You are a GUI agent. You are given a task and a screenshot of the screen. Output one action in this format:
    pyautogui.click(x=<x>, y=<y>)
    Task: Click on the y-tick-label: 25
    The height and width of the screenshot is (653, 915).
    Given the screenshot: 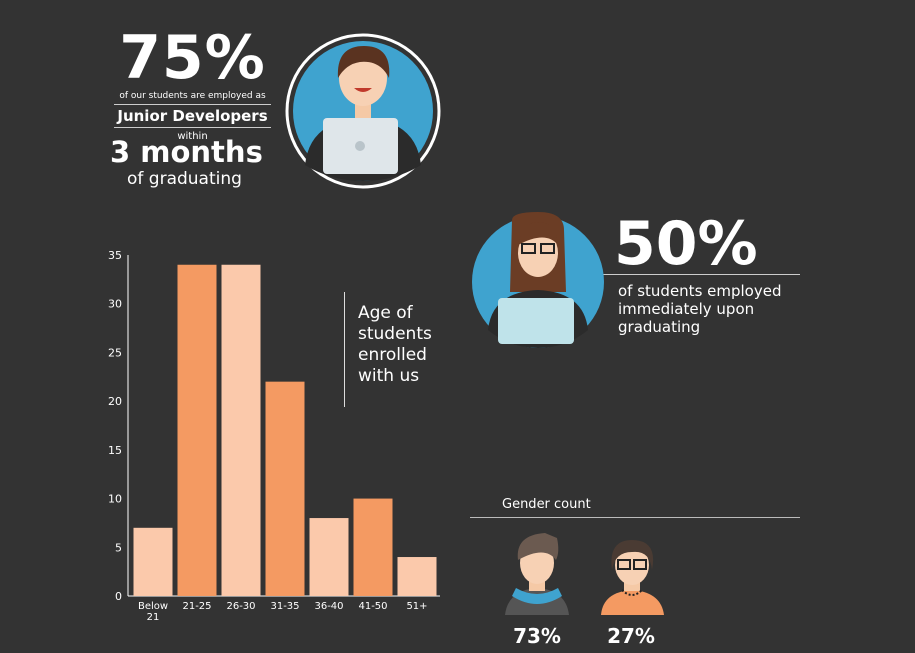 What is the action you would take?
    pyautogui.click(x=115, y=352)
    